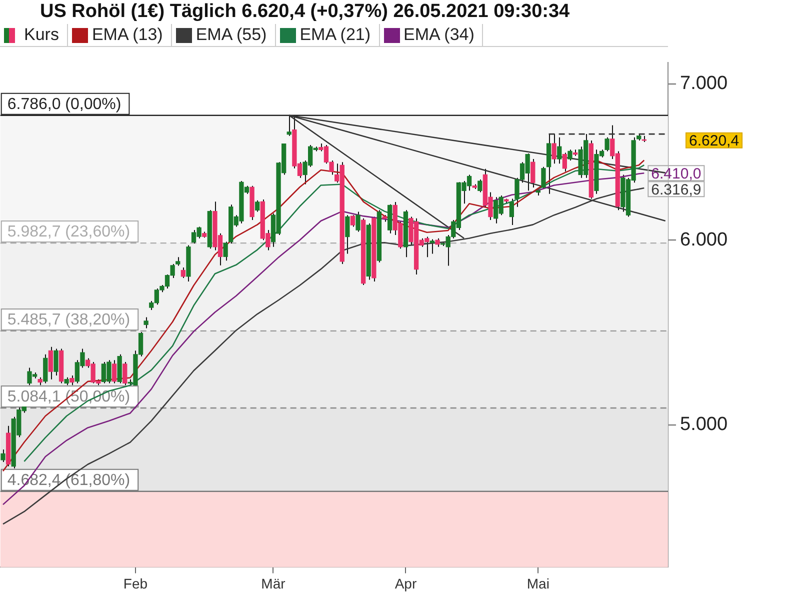 This screenshot has width=800, height=600. I want to click on y-tick-label: 7.000, so click(704, 83).